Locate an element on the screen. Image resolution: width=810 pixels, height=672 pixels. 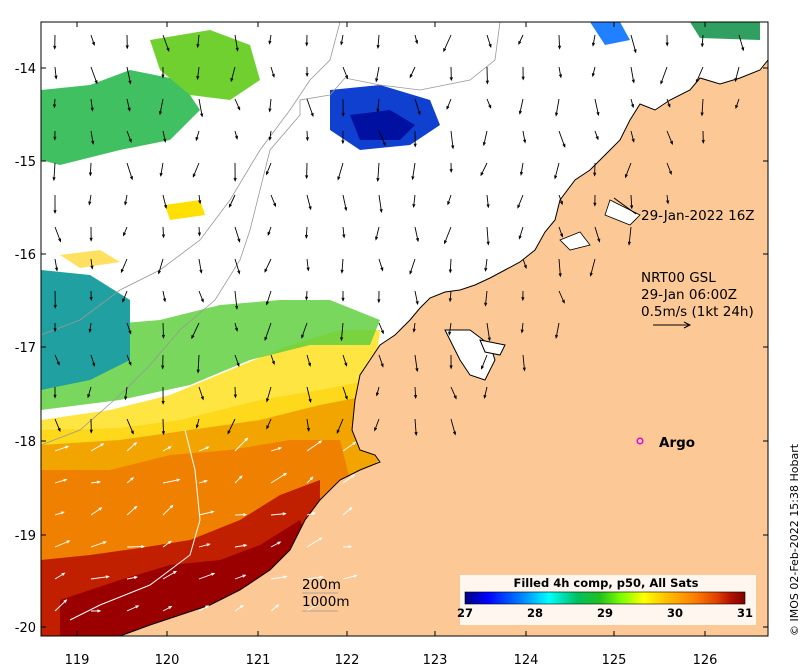
colorbar-gradient is located at coordinates (605, 598).